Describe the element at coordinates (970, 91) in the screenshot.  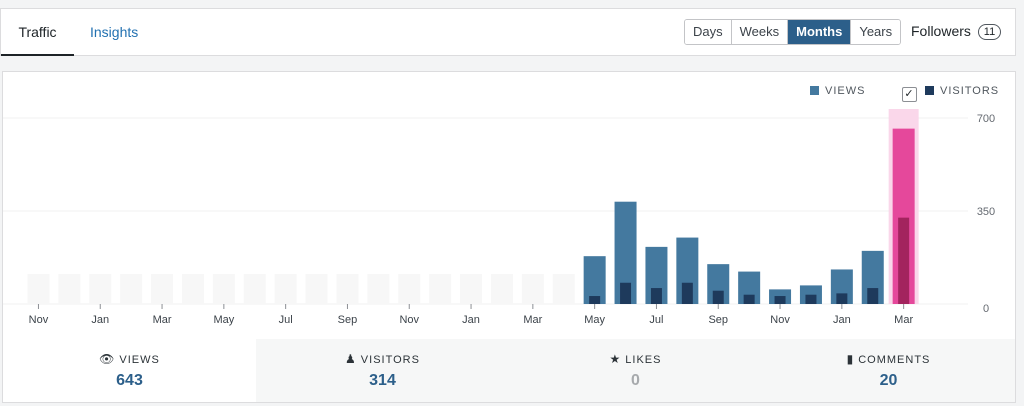
I see `legend-visitors-label: VISITORS` at that location.